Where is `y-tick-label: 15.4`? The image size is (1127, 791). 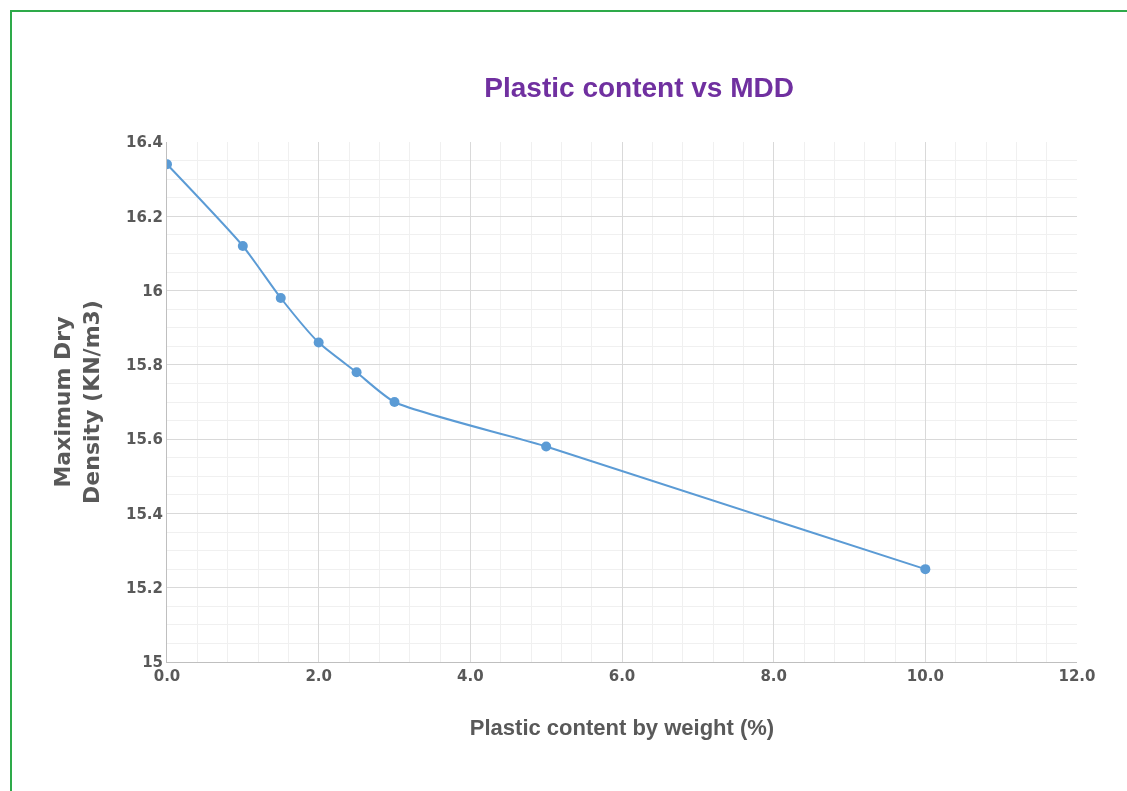
y-tick-label: 15.4 is located at coordinates (144, 513).